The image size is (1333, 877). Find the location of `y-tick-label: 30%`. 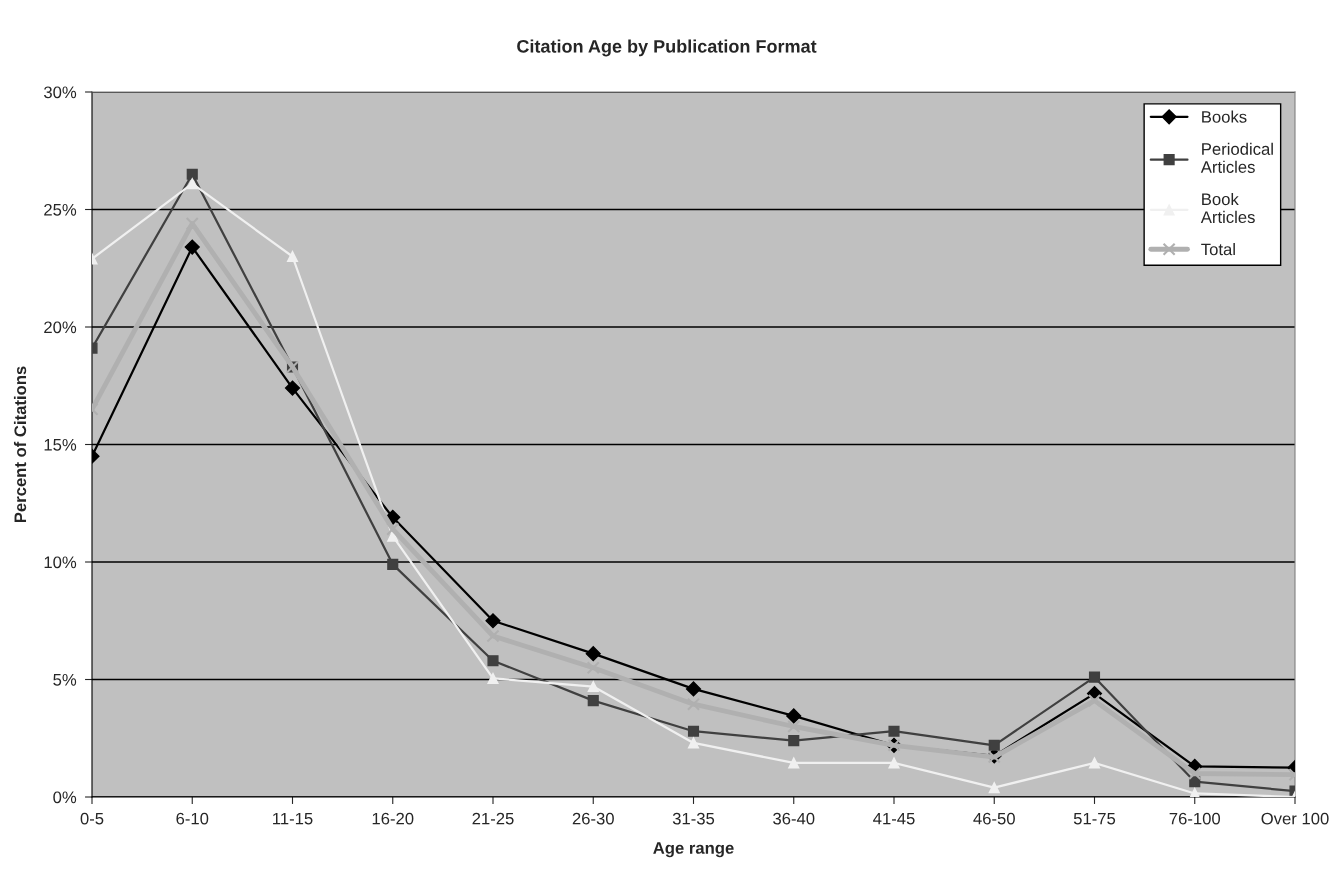

y-tick-label: 30% is located at coordinates (60, 92).